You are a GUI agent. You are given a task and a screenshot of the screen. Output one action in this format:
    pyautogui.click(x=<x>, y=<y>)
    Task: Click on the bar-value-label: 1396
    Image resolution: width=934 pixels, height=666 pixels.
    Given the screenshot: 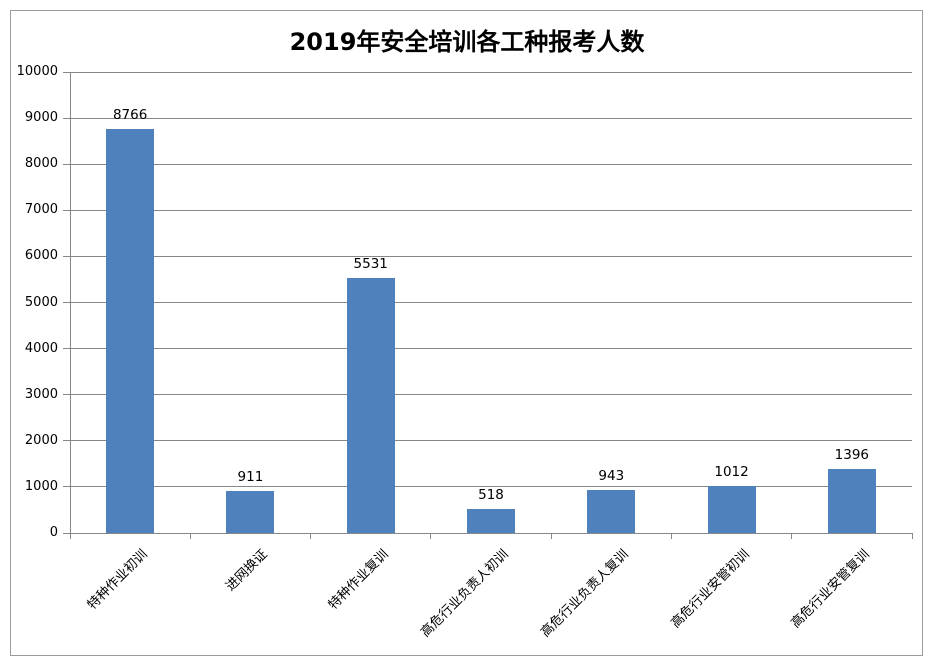 What is the action you would take?
    pyautogui.click(x=852, y=455)
    